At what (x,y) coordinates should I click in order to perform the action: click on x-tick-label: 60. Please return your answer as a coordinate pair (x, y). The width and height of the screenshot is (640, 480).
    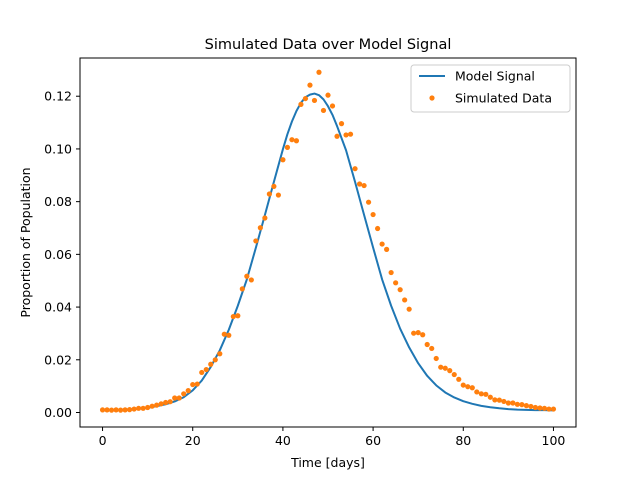
    Looking at the image, I should click on (373, 440).